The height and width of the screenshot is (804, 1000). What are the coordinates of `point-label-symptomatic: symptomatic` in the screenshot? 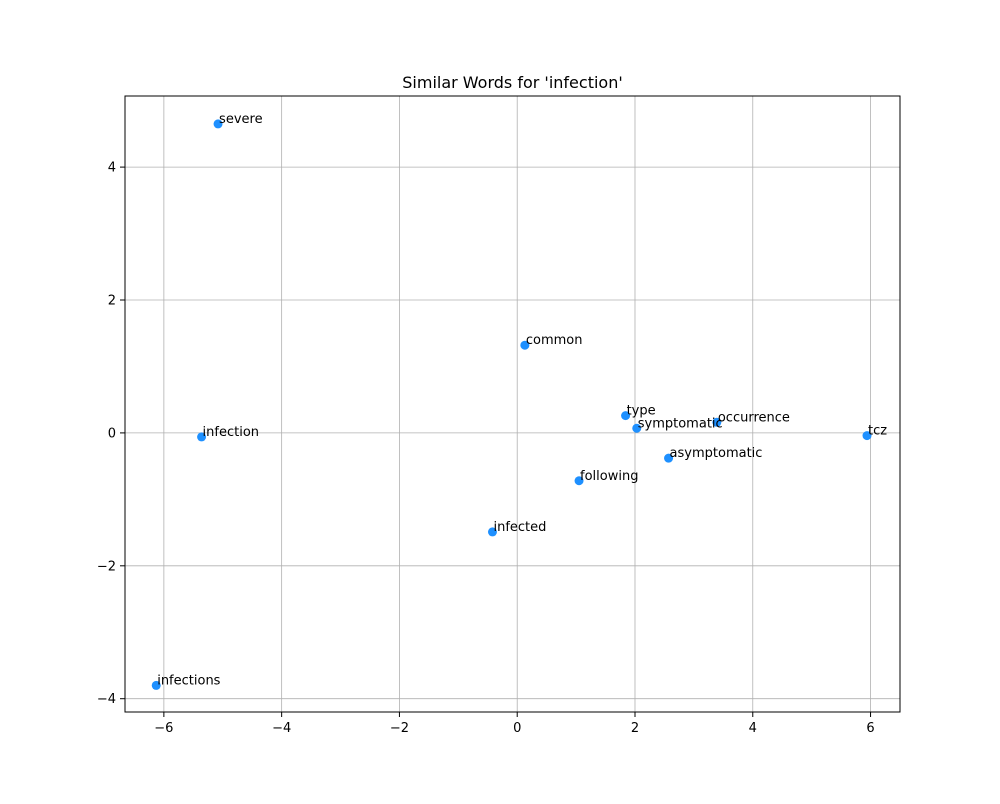 It's located at (680, 423).